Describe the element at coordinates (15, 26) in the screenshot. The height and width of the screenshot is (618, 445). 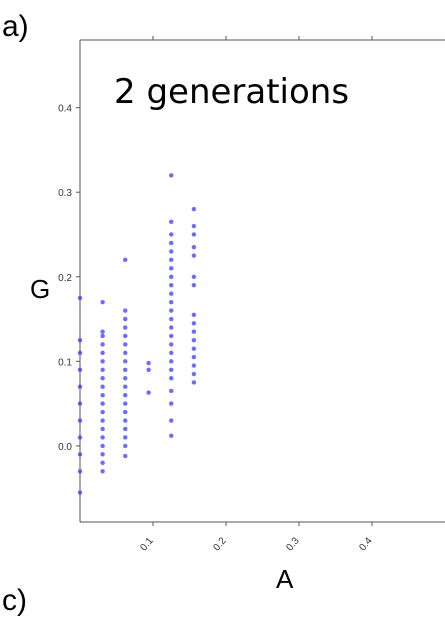
I see `panel-label-a: a)` at that location.